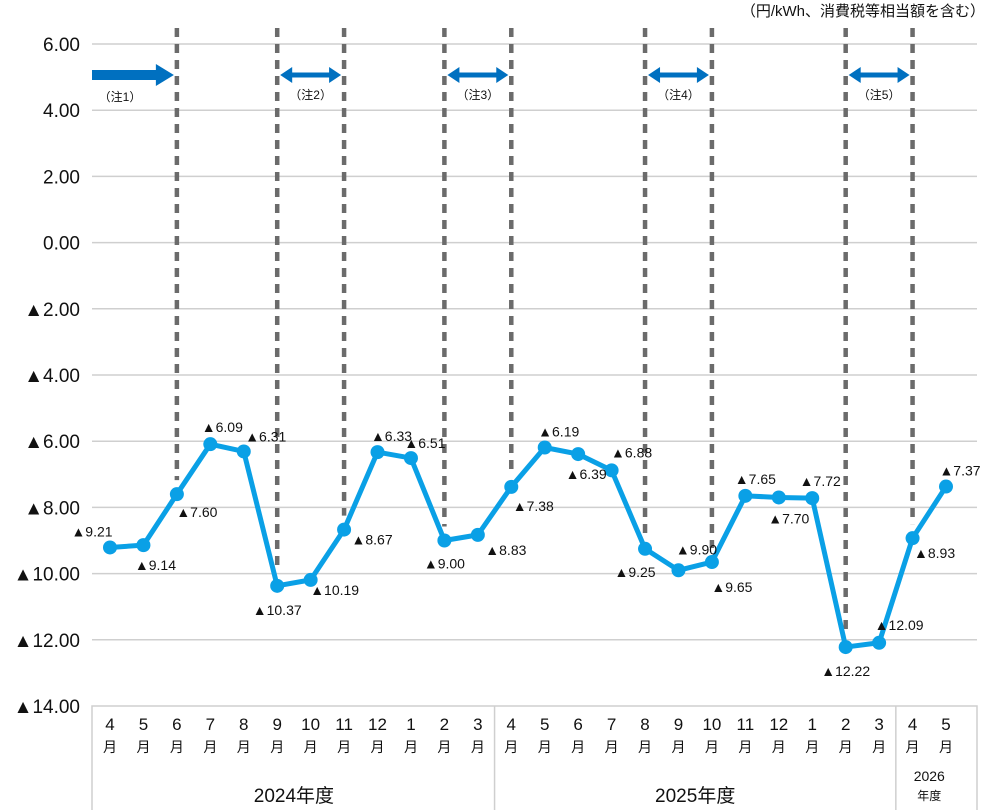 The height and width of the screenshot is (810, 990). I want to click on y-tick-label: ▲2.00, so click(52, 310).